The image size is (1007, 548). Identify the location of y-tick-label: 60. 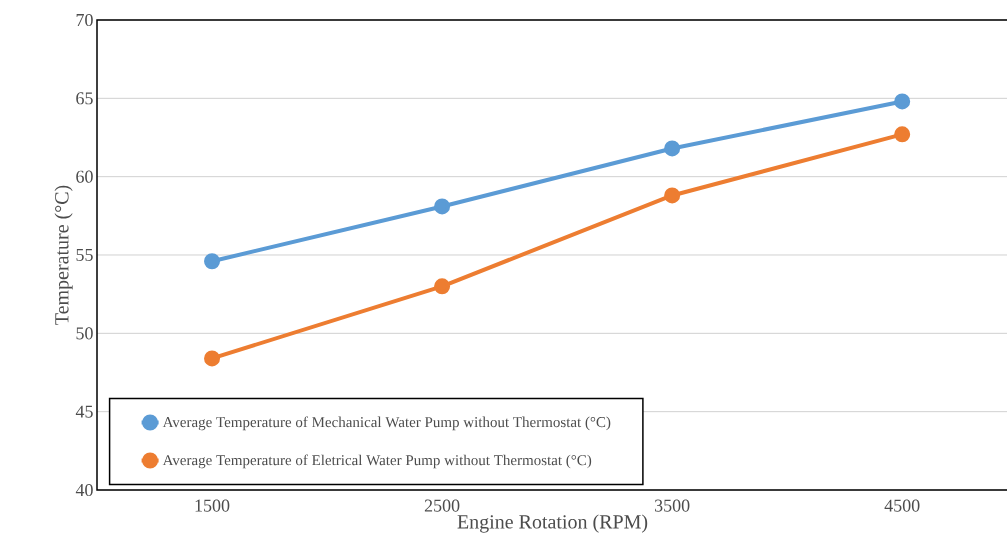
(84, 176).